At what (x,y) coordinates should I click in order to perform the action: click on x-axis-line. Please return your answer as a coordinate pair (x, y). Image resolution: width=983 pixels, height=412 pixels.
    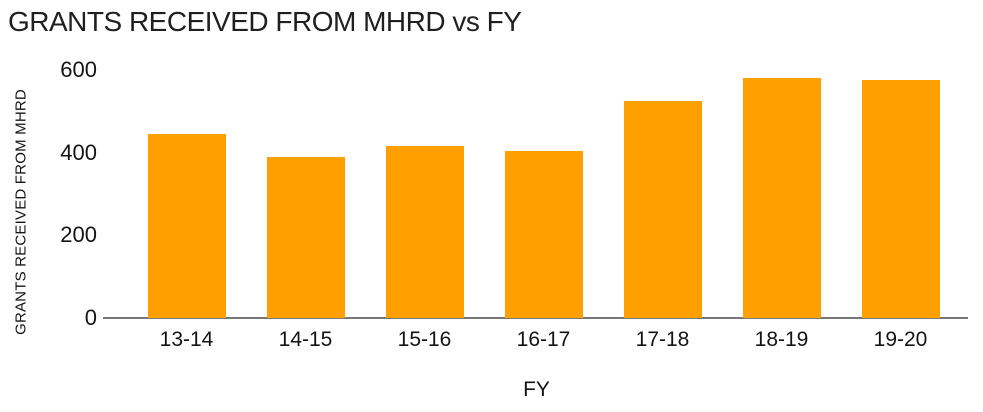
    Looking at the image, I should click on (535, 318).